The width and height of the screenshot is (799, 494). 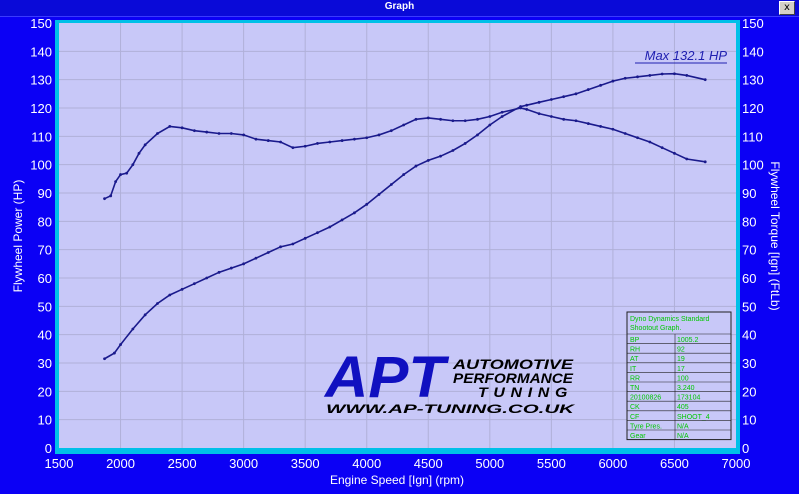 What do you see at coordinates (688, 398) in the screenshot?
I see `info-table-value: 173104` at bounding box center [688, 398].